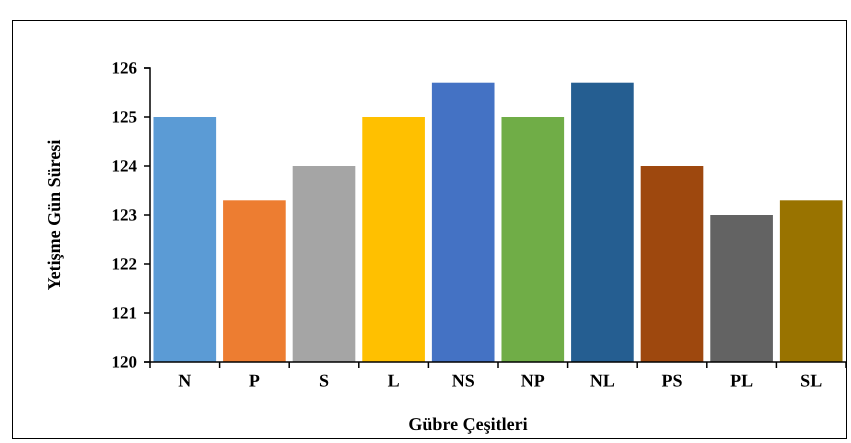 The width and height of the screenshot is (851, 443). Describe the element at coordinates (532, 380) in the screenshot. I see `x-tick-label: NP` at that location.